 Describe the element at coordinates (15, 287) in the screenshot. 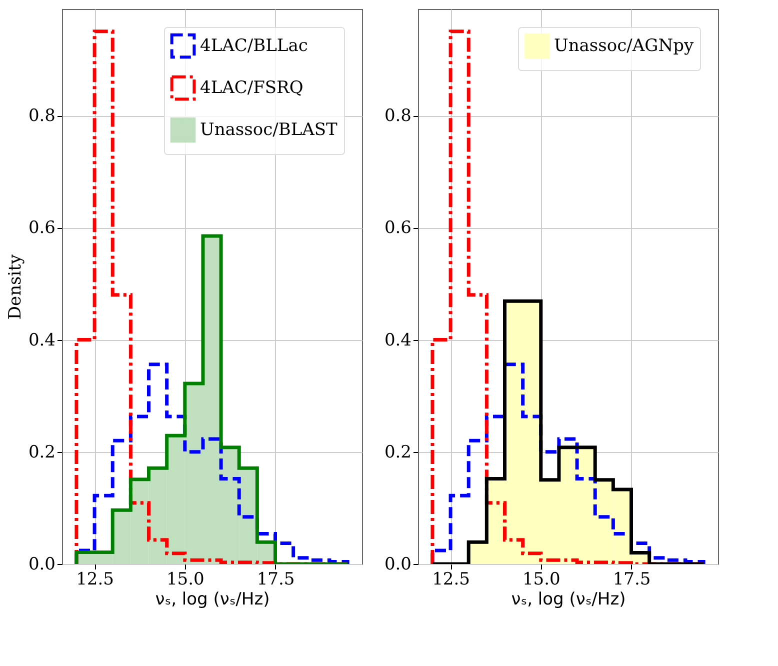

I see `y-axis-title: Density` at that location.